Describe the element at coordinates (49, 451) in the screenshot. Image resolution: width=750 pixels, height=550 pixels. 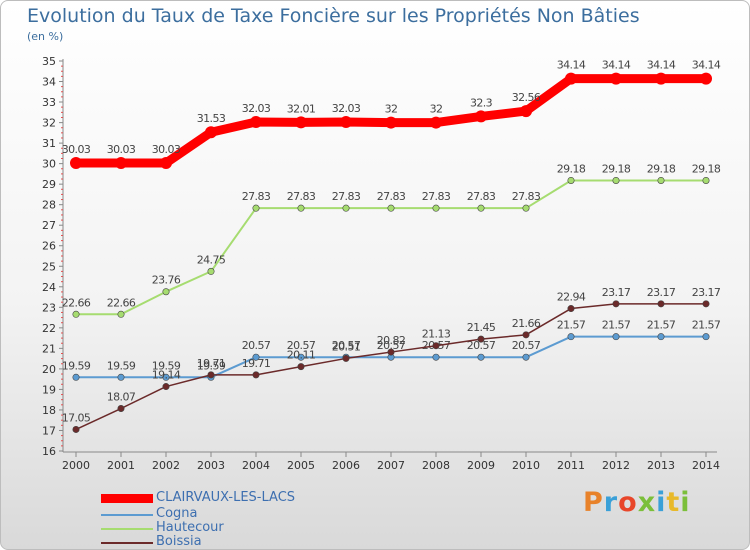
I see `y-tick-label: 16` at that location.